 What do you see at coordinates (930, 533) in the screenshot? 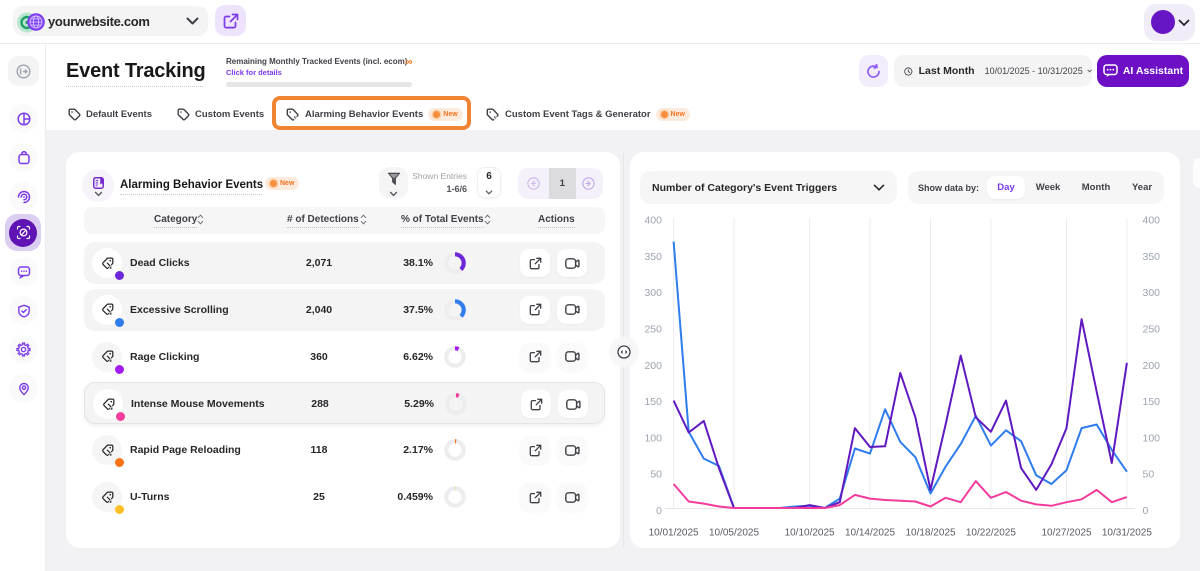
I see `svg-text: 10/18/2025` at bounding box center [930, 533].